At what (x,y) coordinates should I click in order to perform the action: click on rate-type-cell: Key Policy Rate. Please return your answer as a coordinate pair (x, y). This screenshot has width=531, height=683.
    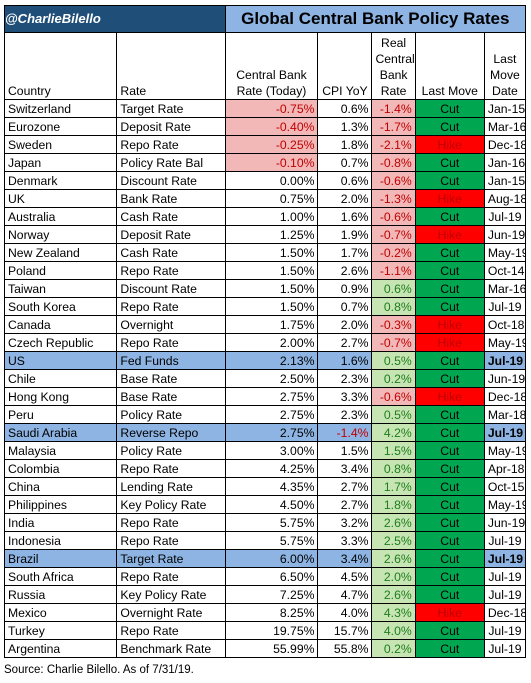
    Looking at the image, I should click on (171, 594).